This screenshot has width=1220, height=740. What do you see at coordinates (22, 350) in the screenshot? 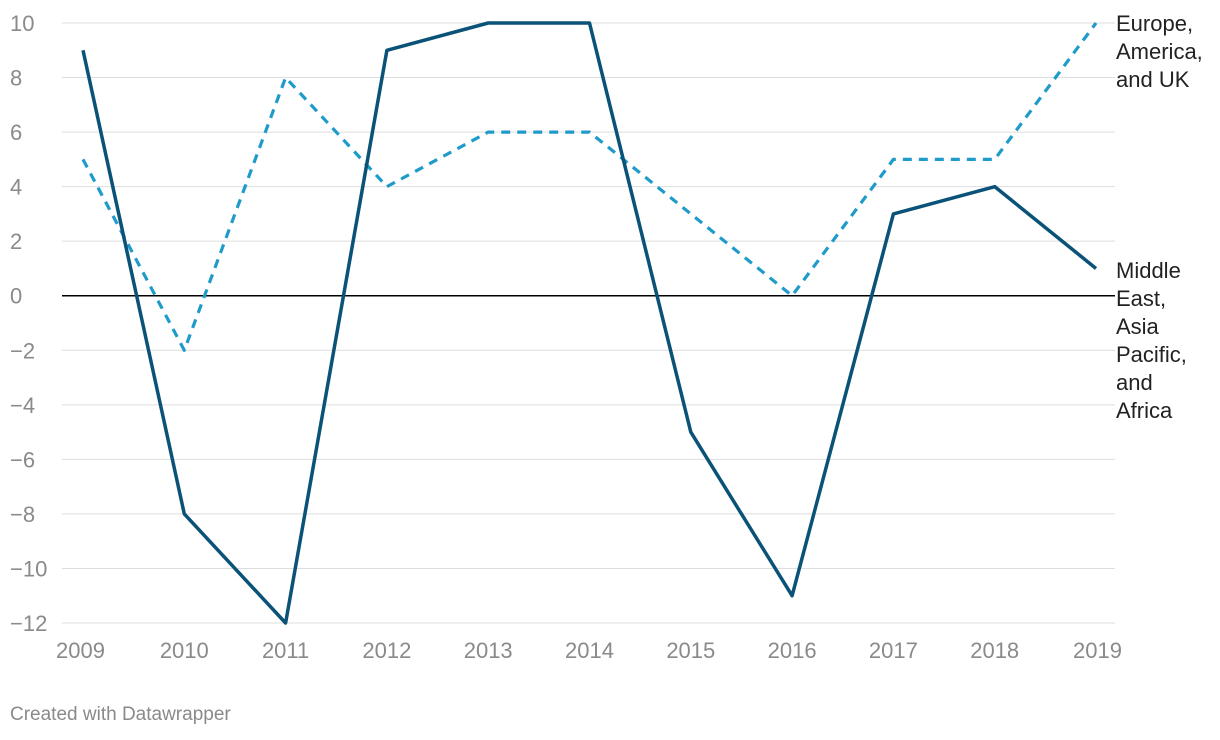
I see `y-tick-label: −2` at bounding box center [22, 350].